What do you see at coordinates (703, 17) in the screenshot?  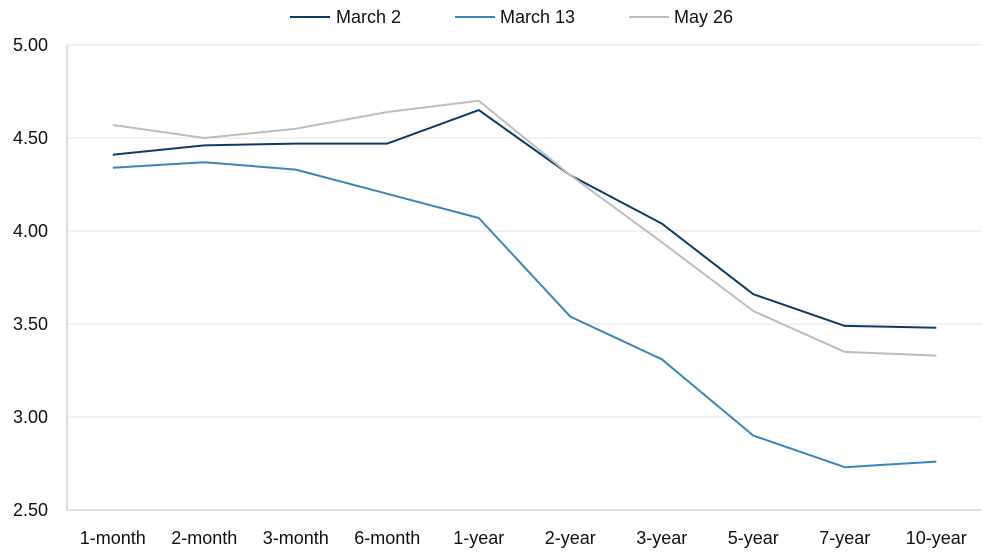 I see `legend-label: May 26` at bounding box center [703, 17].